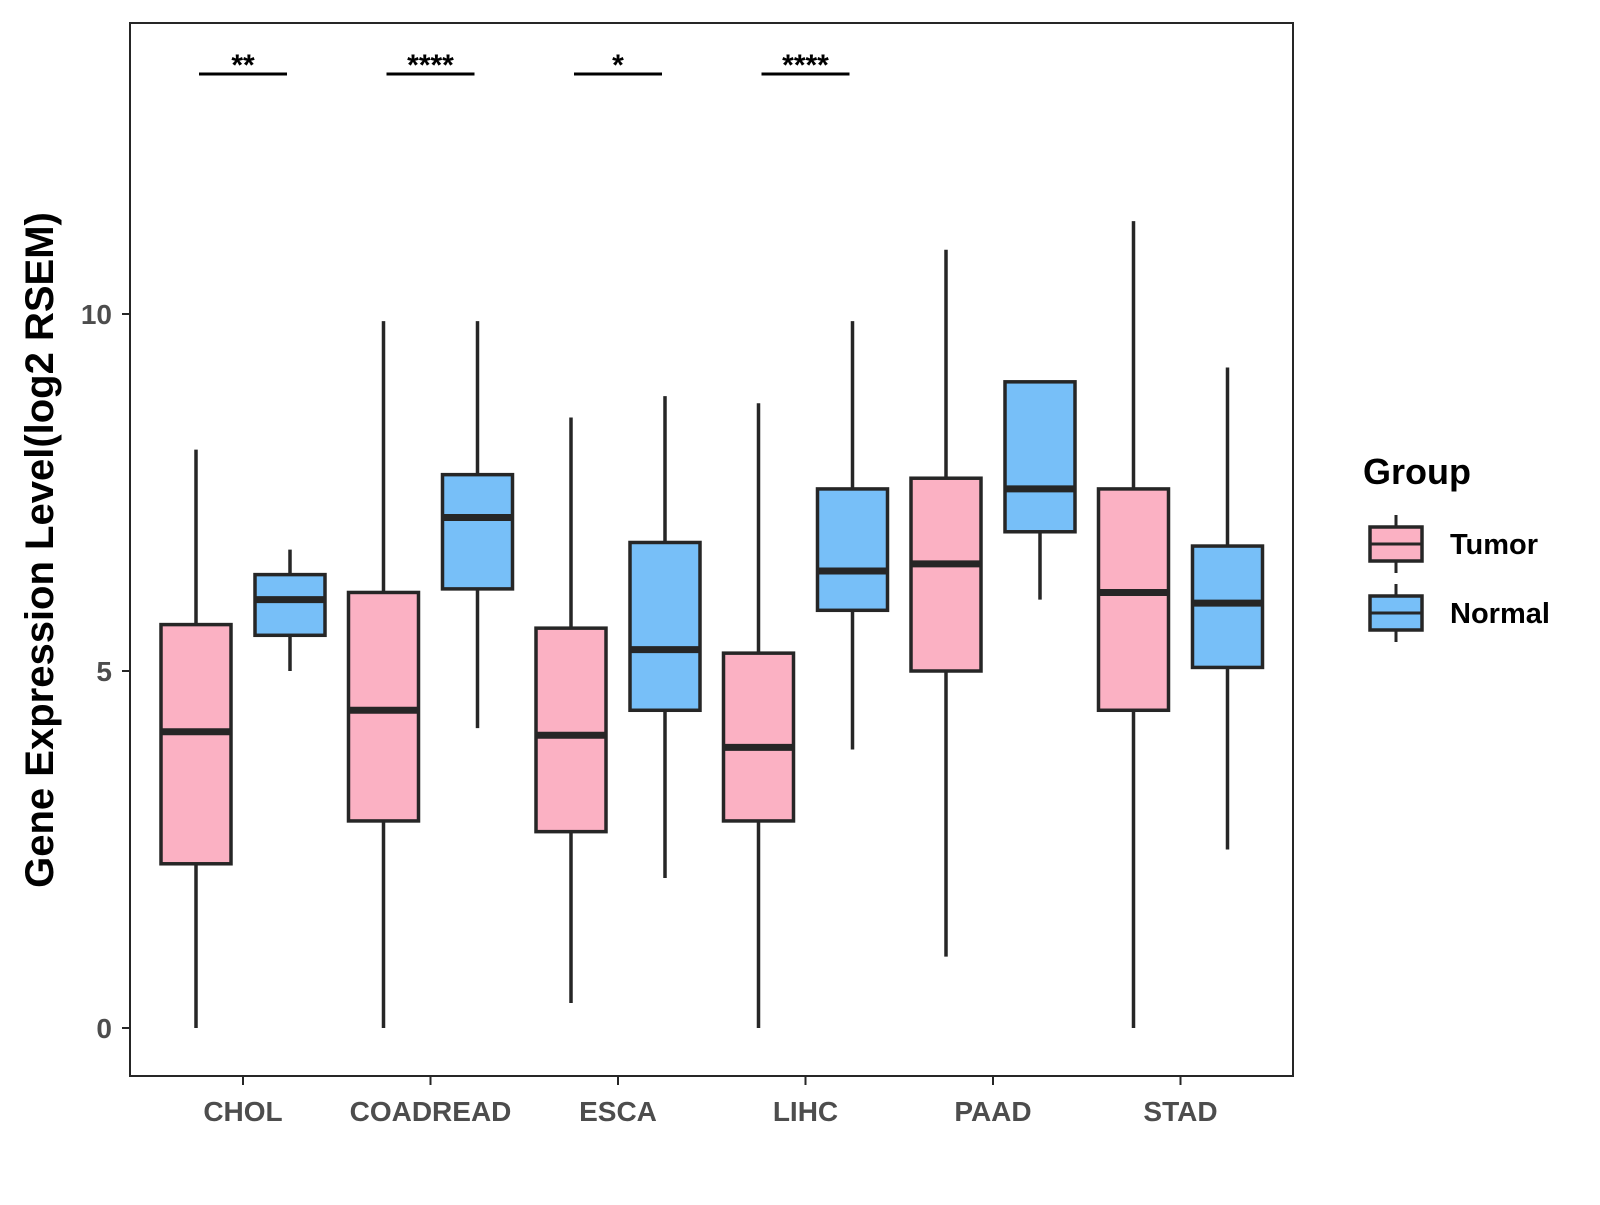 This screenshot has height=1205, width=1600. I want to click on box-normal-esca, so click(665, 637).